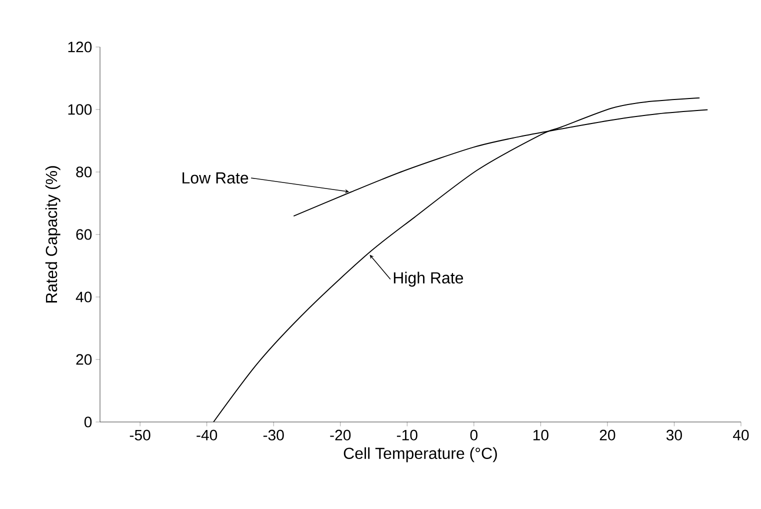  I want to click on x-tick-label: 0, so click(474, 435).